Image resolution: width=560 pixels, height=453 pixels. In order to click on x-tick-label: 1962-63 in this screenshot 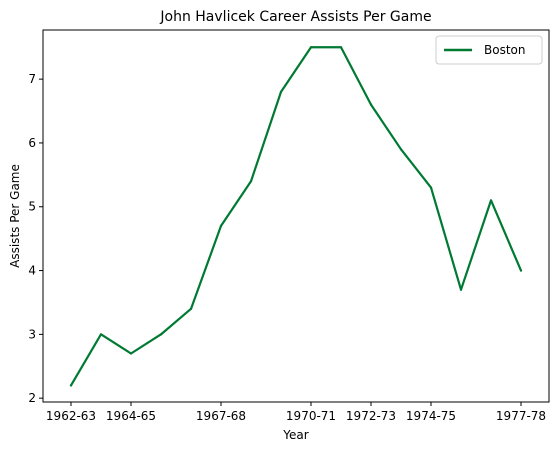, I will do `click(71, 416)`.